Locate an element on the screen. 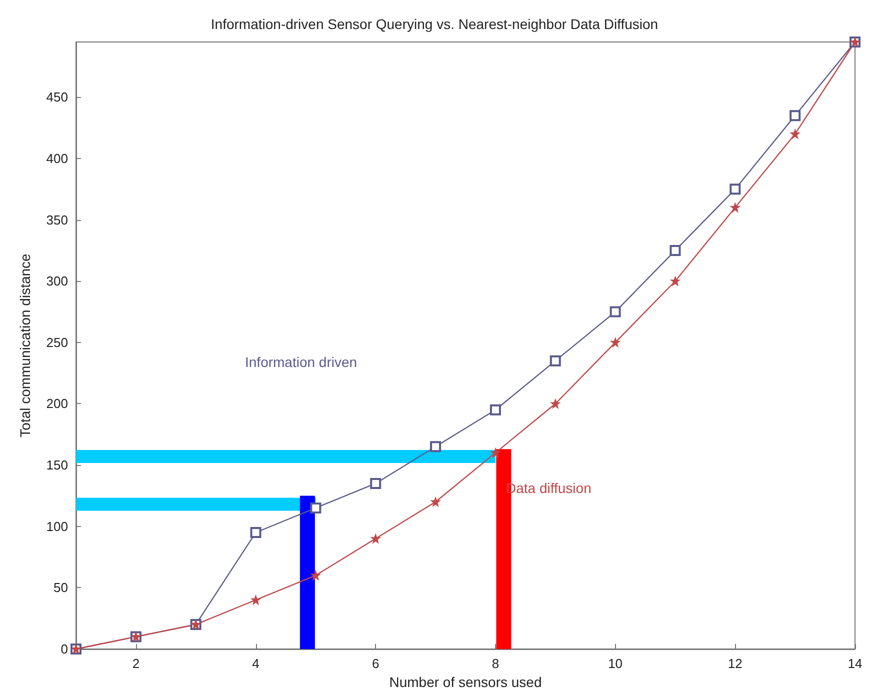 Image resolution: width=869 pixels, height=698 pixels. chart-title: Information-driven Sensor Querying vs. Nearest-neighbor Data Diffusion is located at coordinates (434, 24).